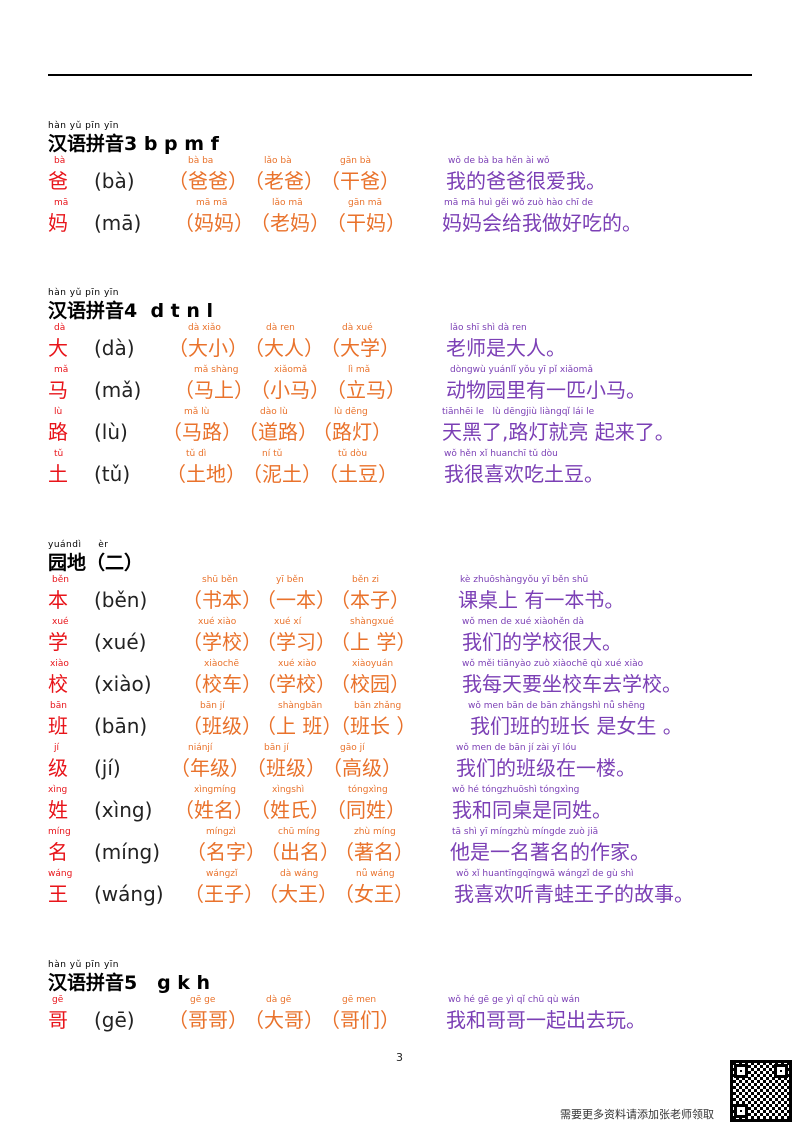 This screenshot has width=800, height=1132. Describe the element at coordinates (60, 874) in the screenshot. I see `char-pinyin: wáng` at that location.